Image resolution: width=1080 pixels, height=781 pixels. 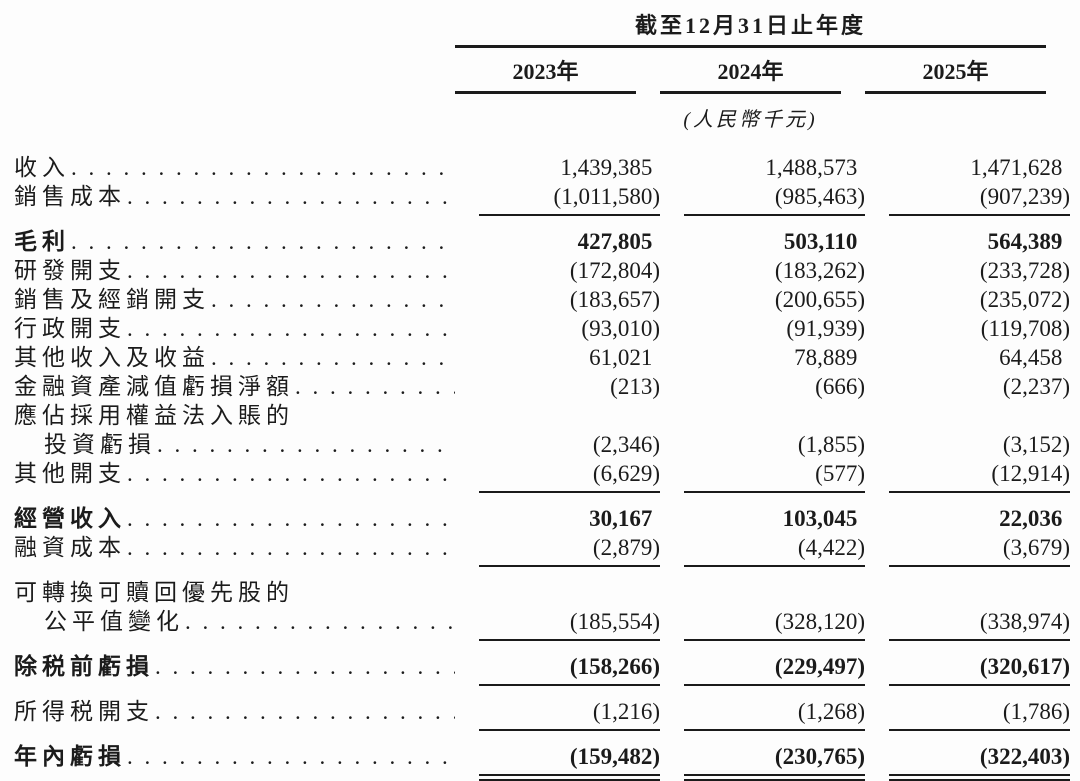 What do you see at coordinates (70, 328) in the screenshot?
I see `row-label-text: 行政開支` at bounding box center [70, 328].